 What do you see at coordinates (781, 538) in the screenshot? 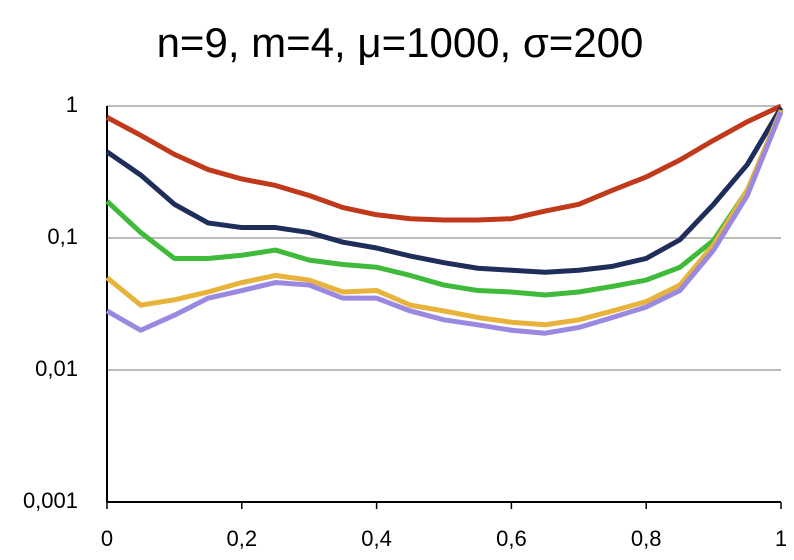
I see `x-tick-label: 1` at bounding box center [781, 538].